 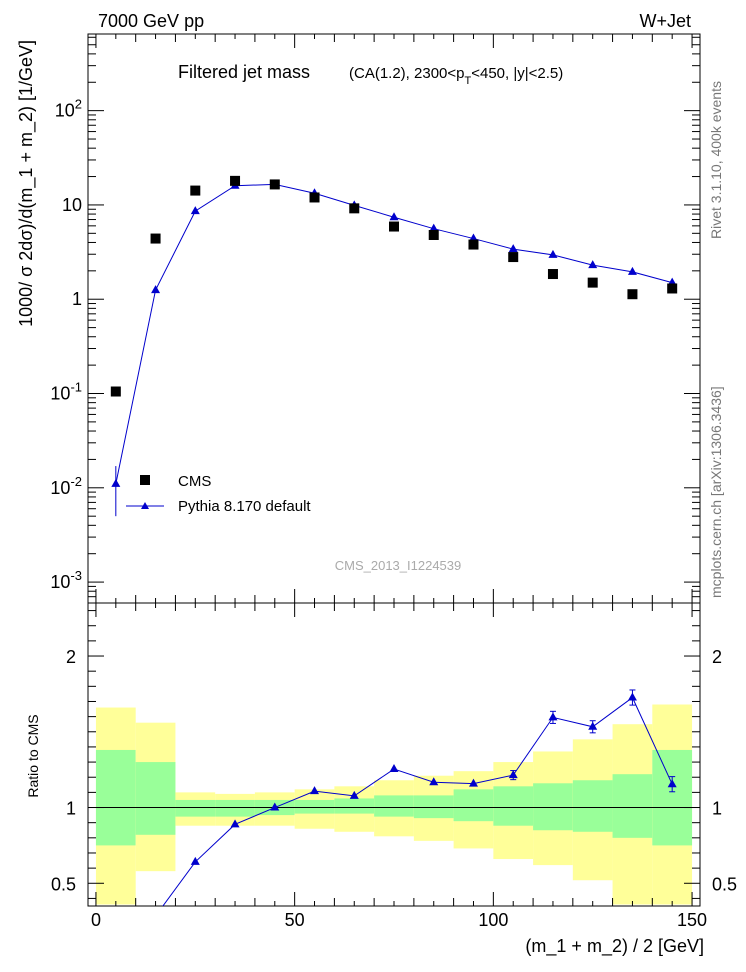 I want to click on y-axis-title-ratio: Ratio to CMS, so click(x=33, y=755).